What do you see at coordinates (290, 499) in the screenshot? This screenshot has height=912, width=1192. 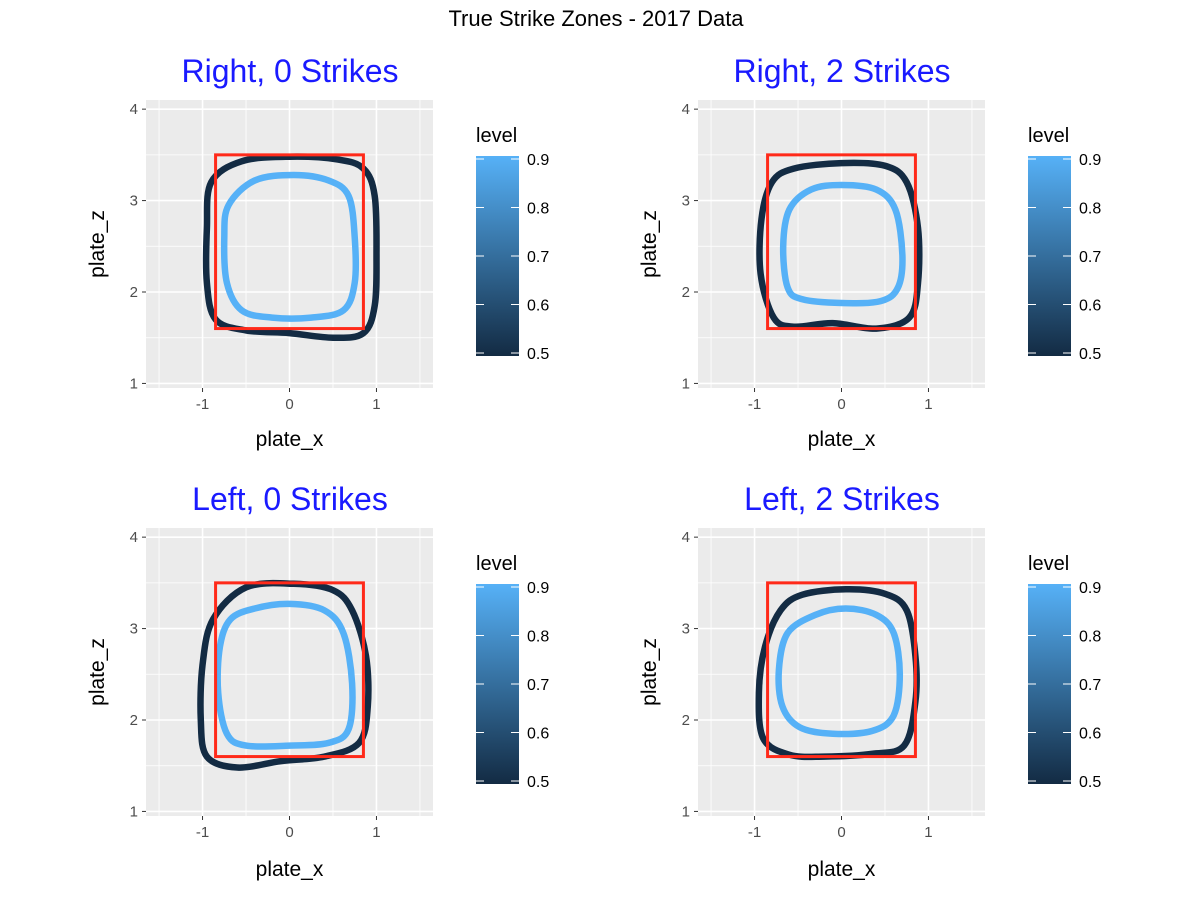 I see `panel-title: Left, 0 Strikes` at bounding box center [290, 499].